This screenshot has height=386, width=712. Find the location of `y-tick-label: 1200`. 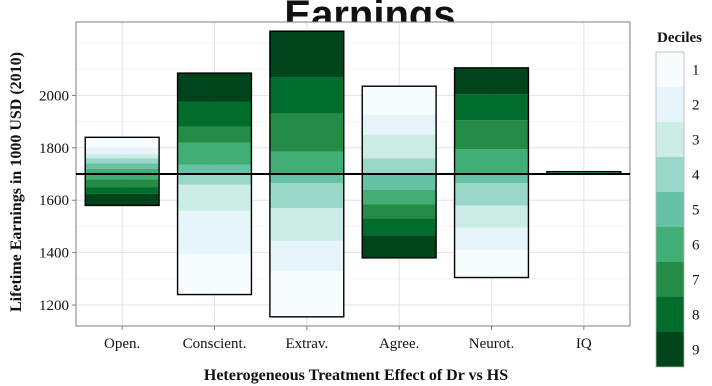

y-tick-label: 1200 is located at coordinates (54, 306).